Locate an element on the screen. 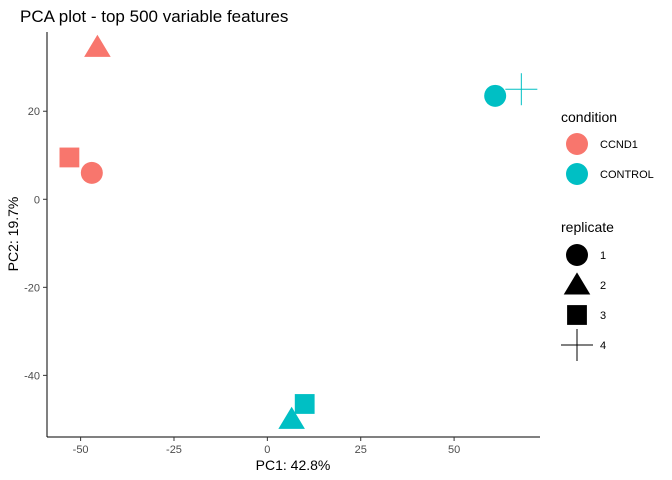  chart-title: PCA plot - top 500 variable features is located at coordinates (154, 16).